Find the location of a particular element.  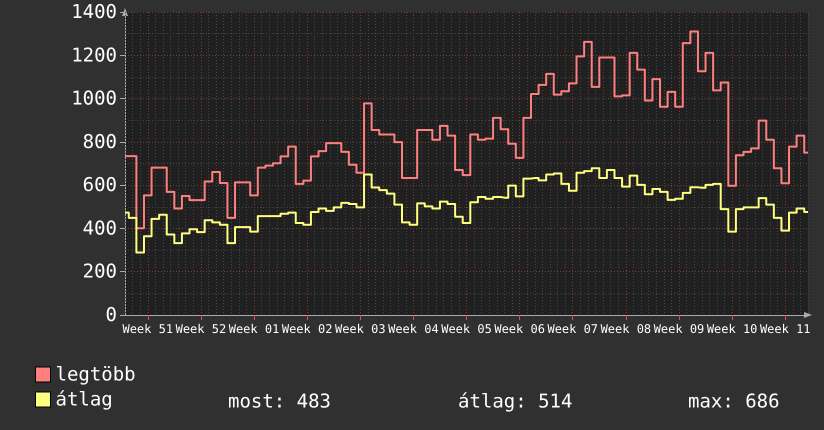

text: max: 686 is located at coordinates (734, 401).